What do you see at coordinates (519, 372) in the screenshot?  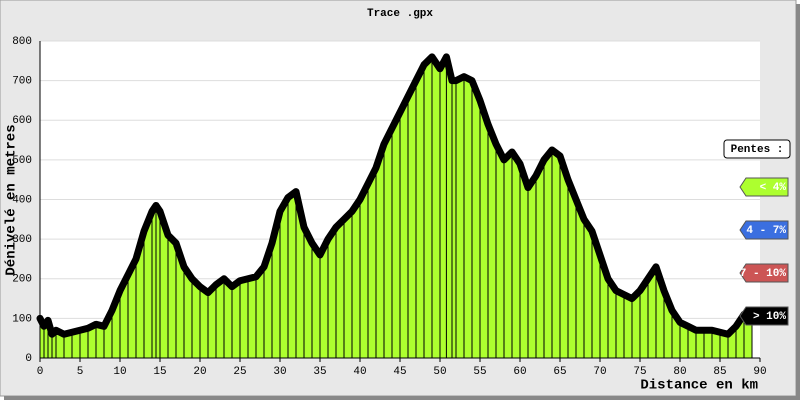 I see `x-tick-label: 60` at bounding box center [519, 372].